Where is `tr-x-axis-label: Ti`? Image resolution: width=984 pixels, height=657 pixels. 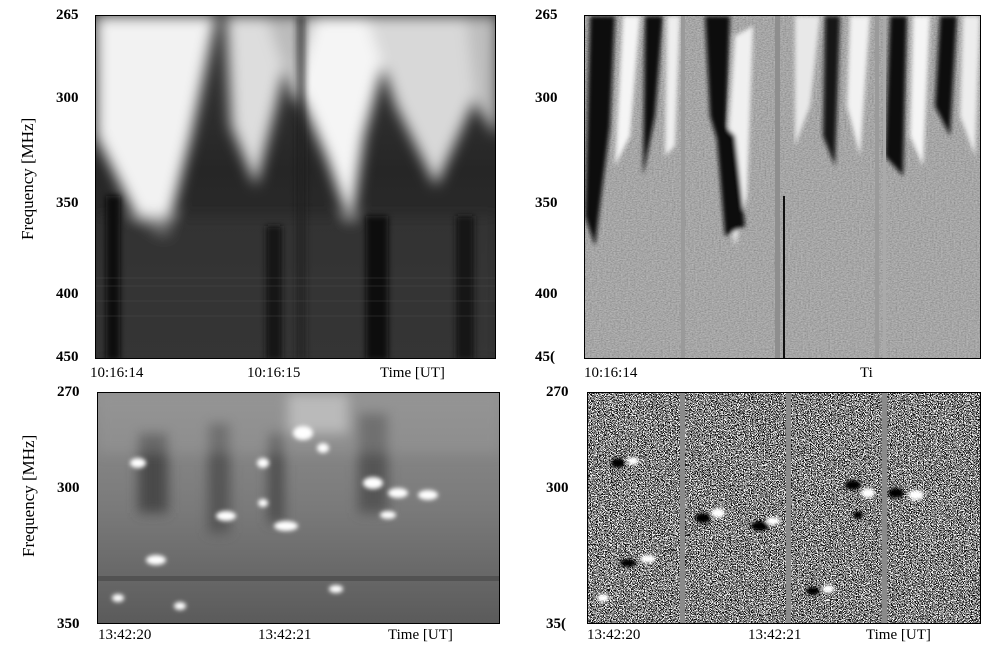
tr-x-axis-label: Ti is located at coordinates (866, 373).